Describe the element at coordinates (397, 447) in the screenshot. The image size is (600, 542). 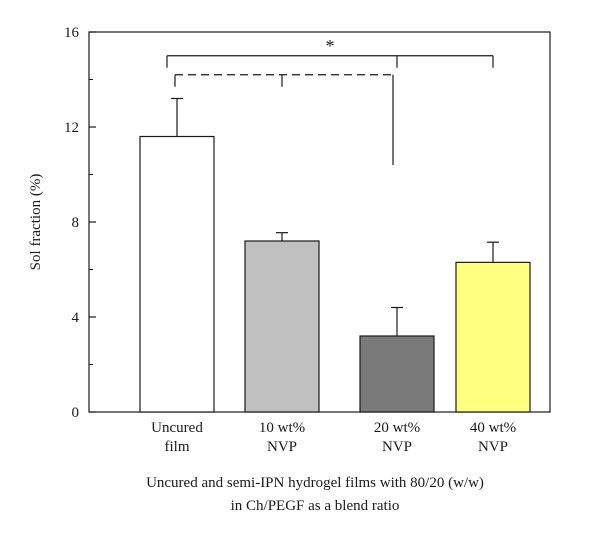
I see `category-label-2-line-1: NVP` at that location.